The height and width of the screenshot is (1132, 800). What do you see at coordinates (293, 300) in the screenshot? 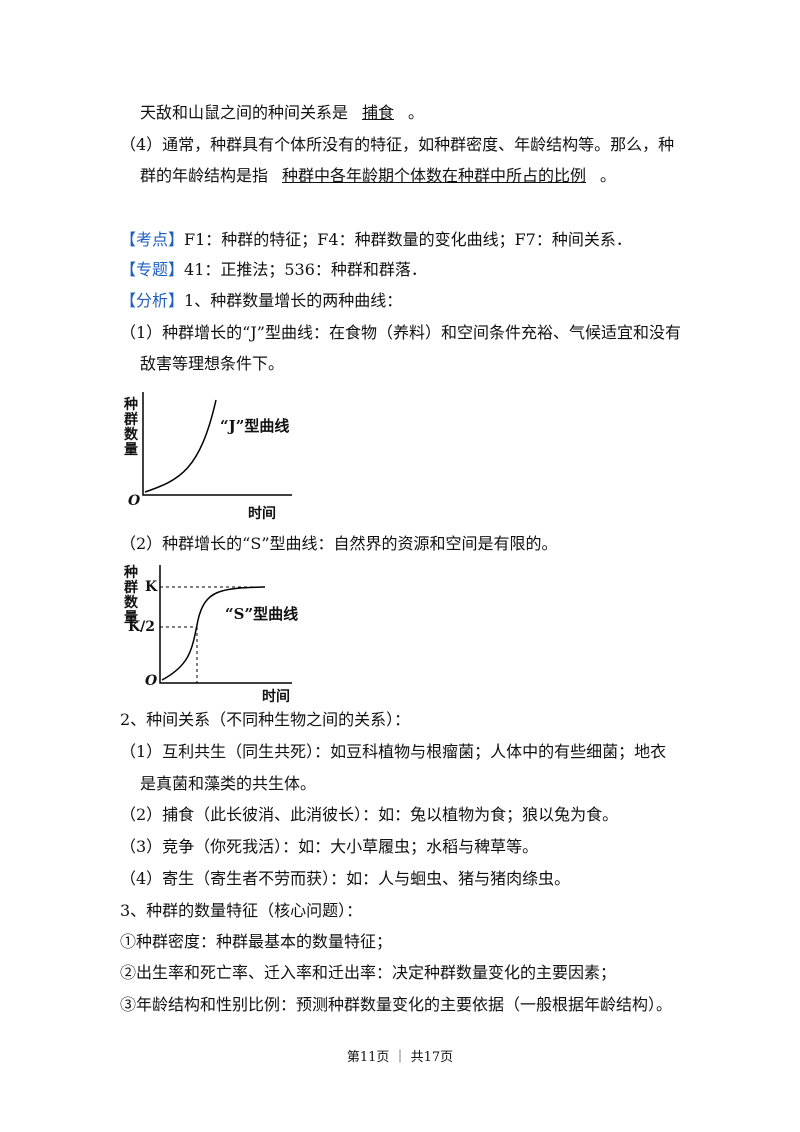
I see `text: 1、种群数量增长的两种曲线：` at bounding box center [293, 300].